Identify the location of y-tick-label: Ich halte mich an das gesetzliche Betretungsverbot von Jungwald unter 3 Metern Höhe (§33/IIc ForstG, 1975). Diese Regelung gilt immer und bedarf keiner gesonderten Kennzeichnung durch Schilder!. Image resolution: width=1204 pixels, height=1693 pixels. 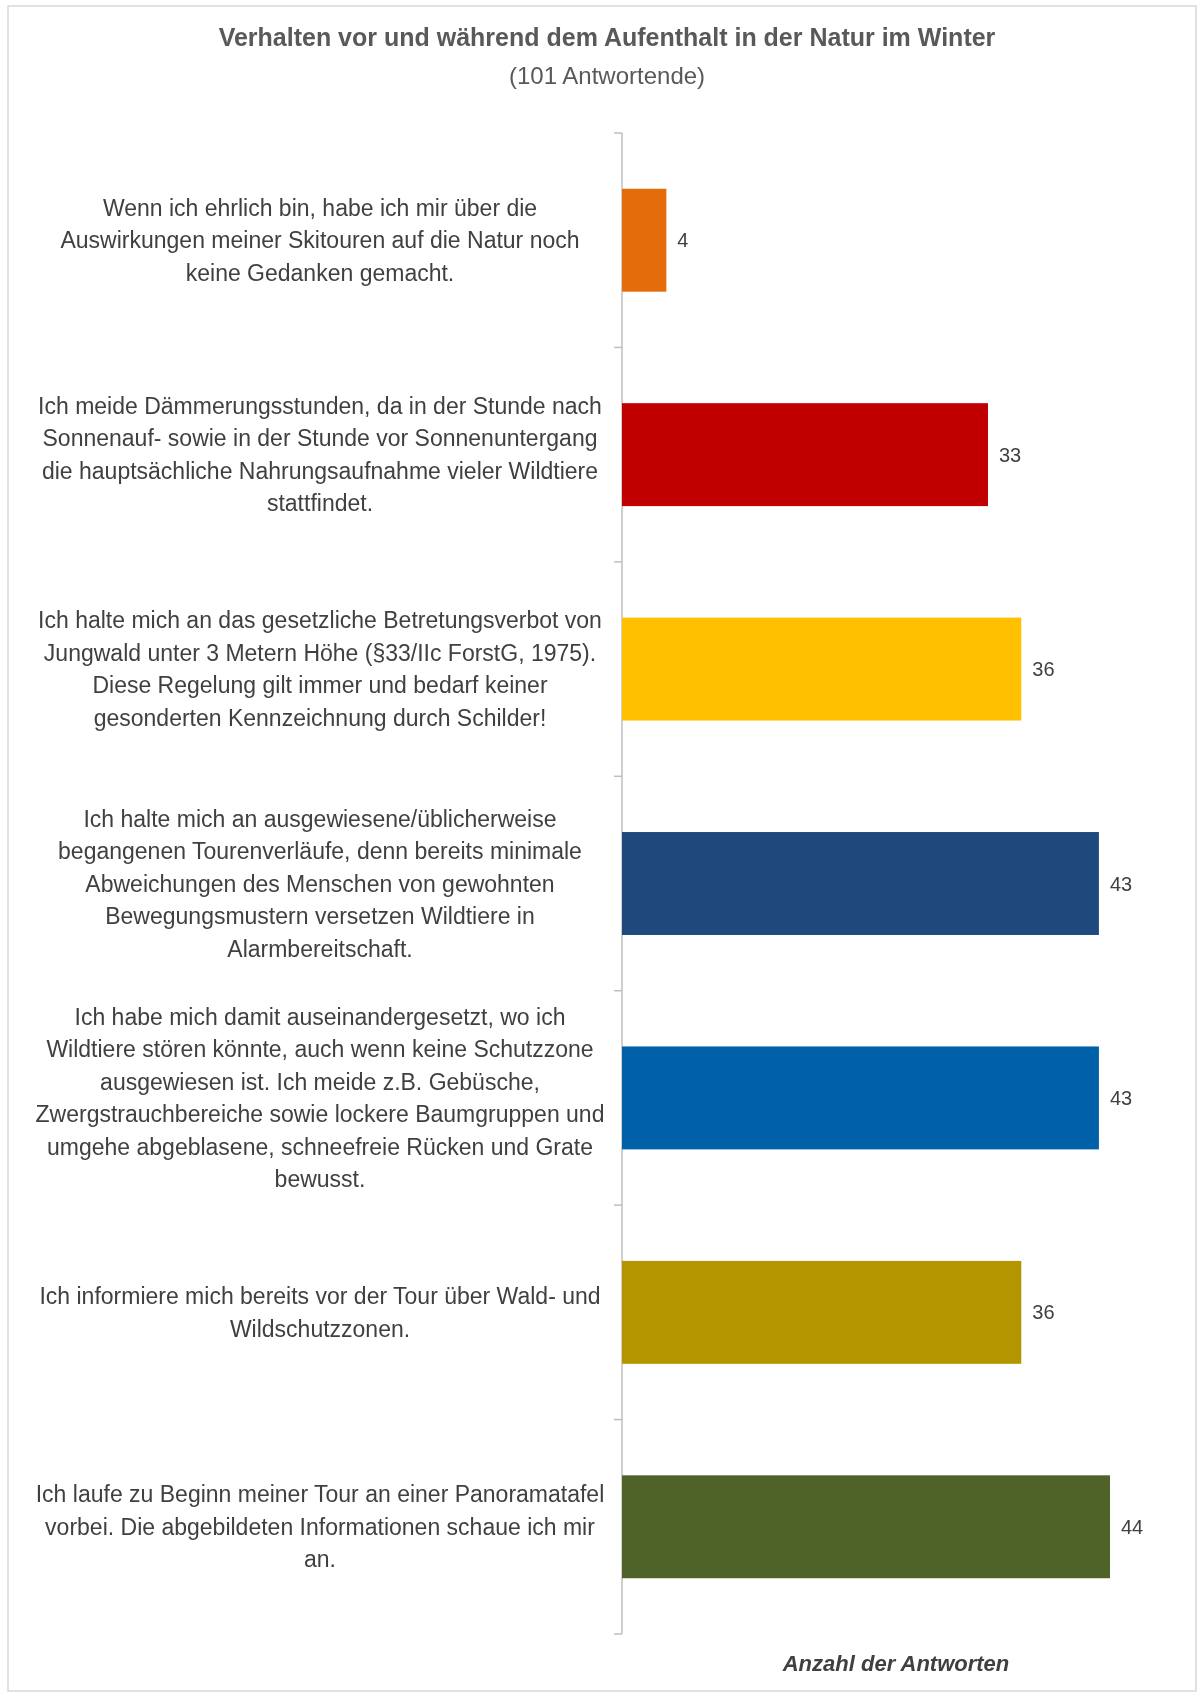
(320, 669).